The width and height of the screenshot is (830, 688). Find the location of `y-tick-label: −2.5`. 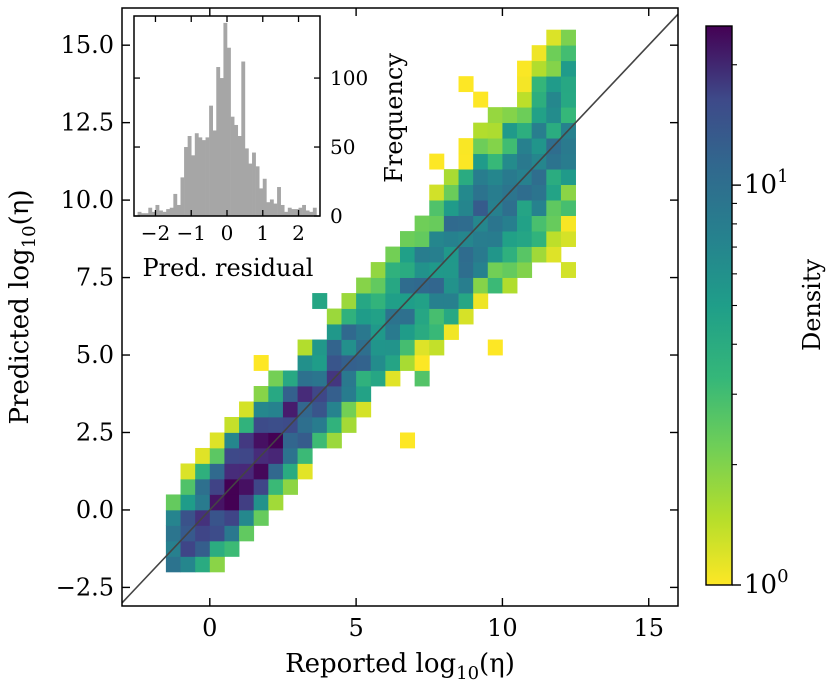

y-tick-label: −2.5 is located at coordinates (85, 587).